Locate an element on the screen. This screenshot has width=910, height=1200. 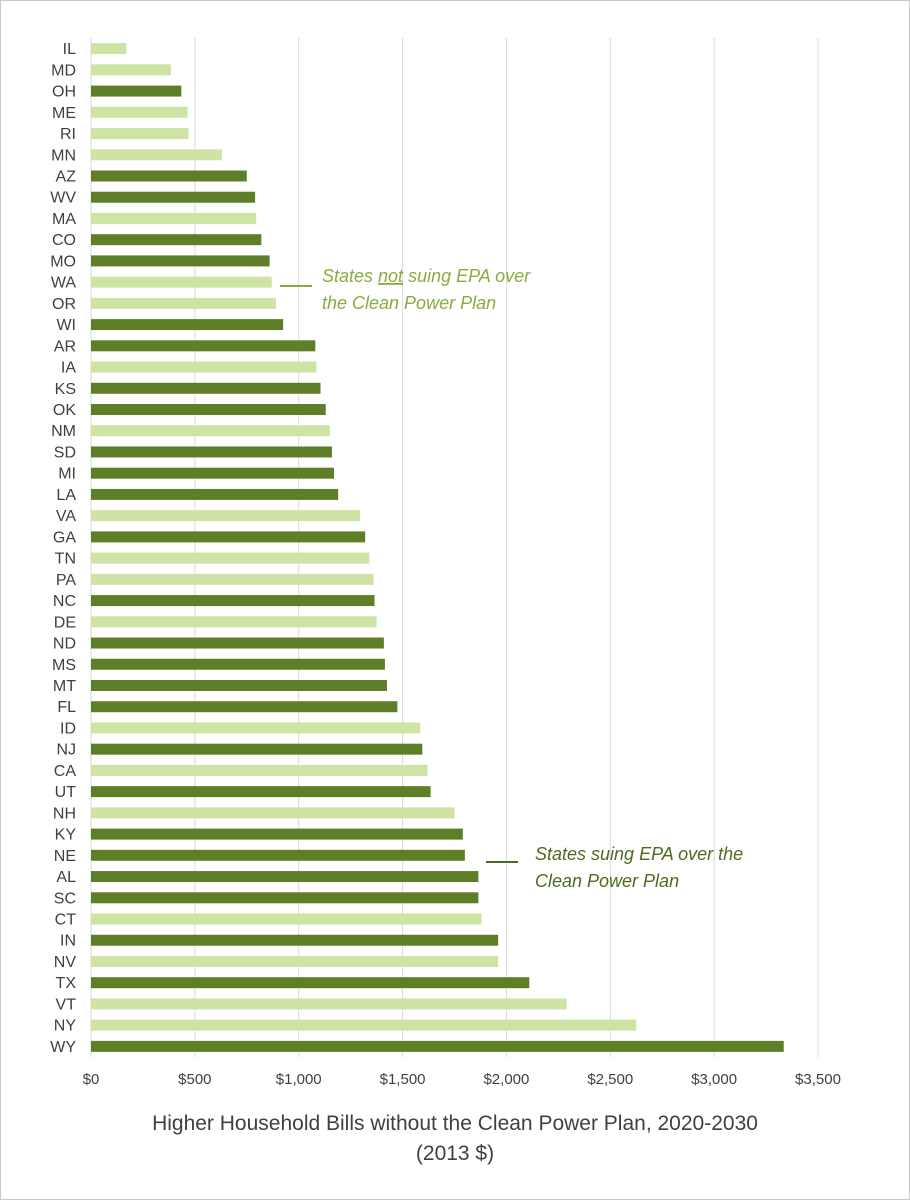
bar-mo is located at coordinates (180, 261).